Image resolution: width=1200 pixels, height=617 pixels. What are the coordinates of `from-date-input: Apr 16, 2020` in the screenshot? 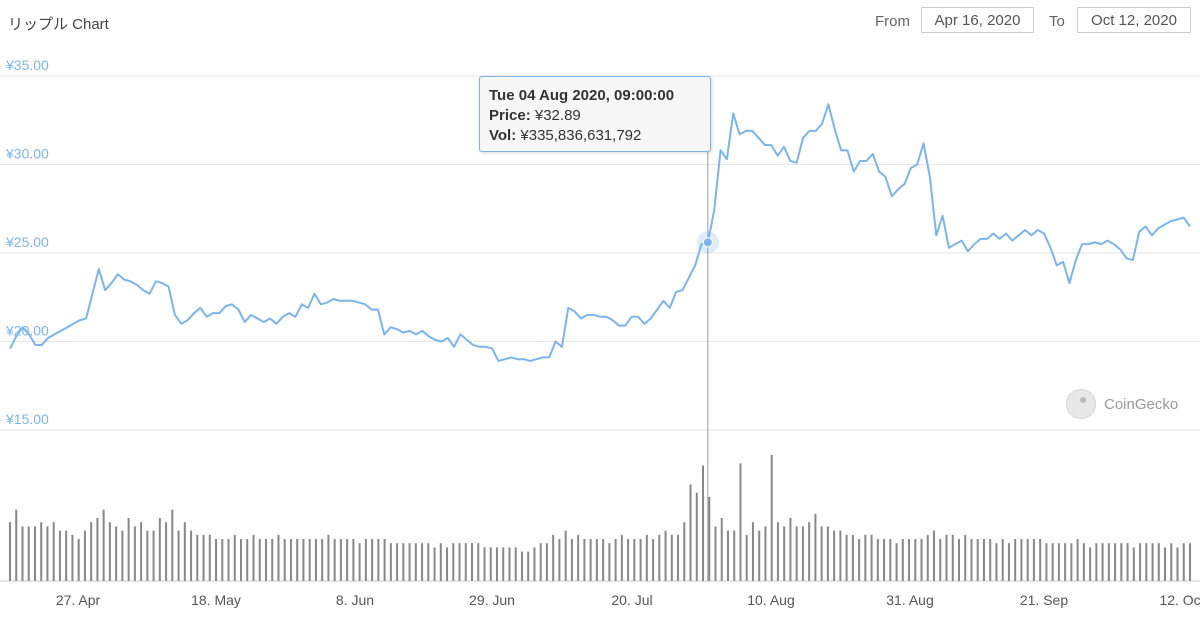 It's located at (977, 20).